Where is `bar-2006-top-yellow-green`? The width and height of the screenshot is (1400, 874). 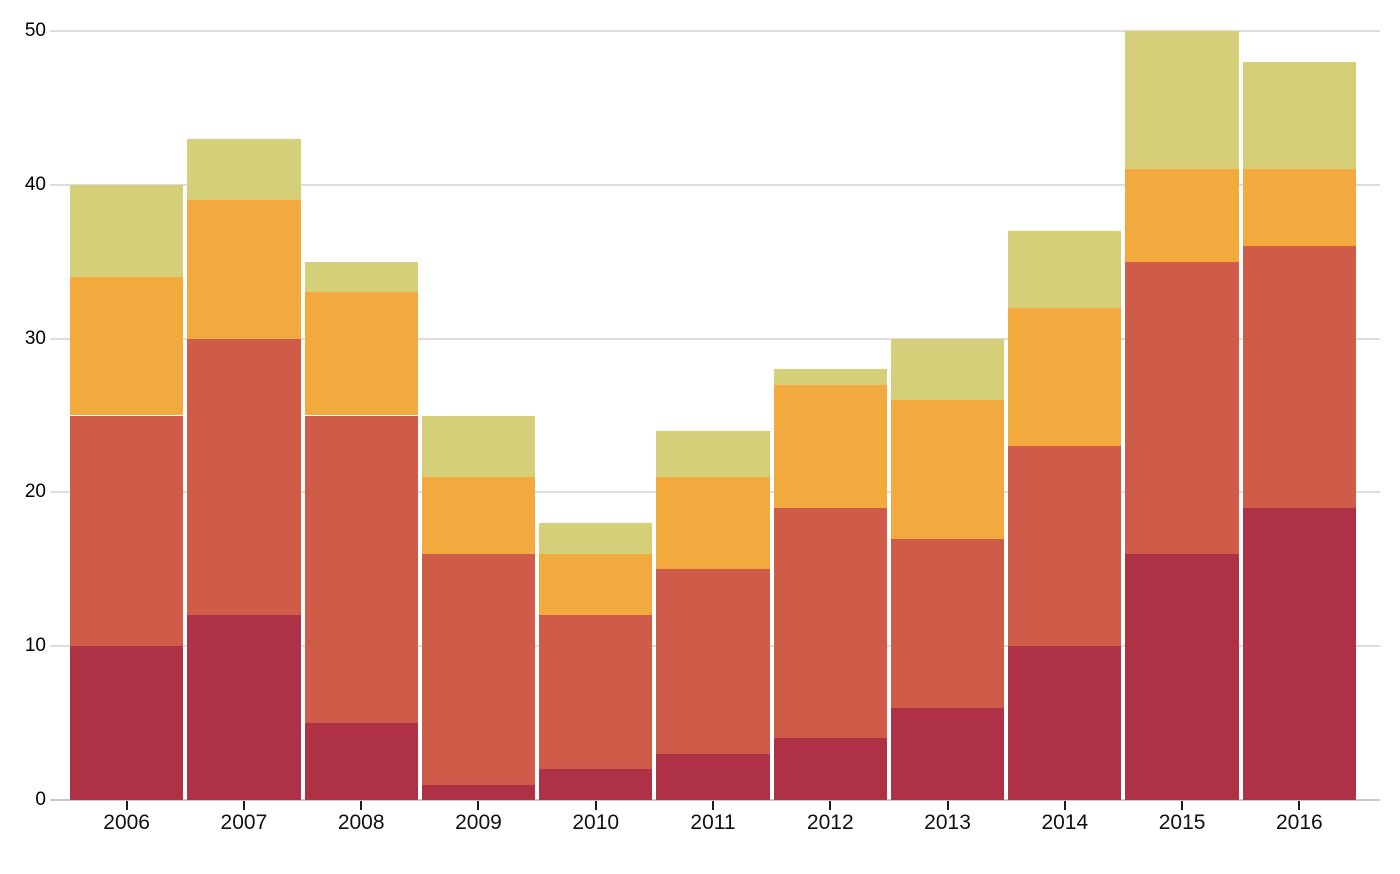 bar-2006-top-yellow-green is located at coordinates (127, 231).